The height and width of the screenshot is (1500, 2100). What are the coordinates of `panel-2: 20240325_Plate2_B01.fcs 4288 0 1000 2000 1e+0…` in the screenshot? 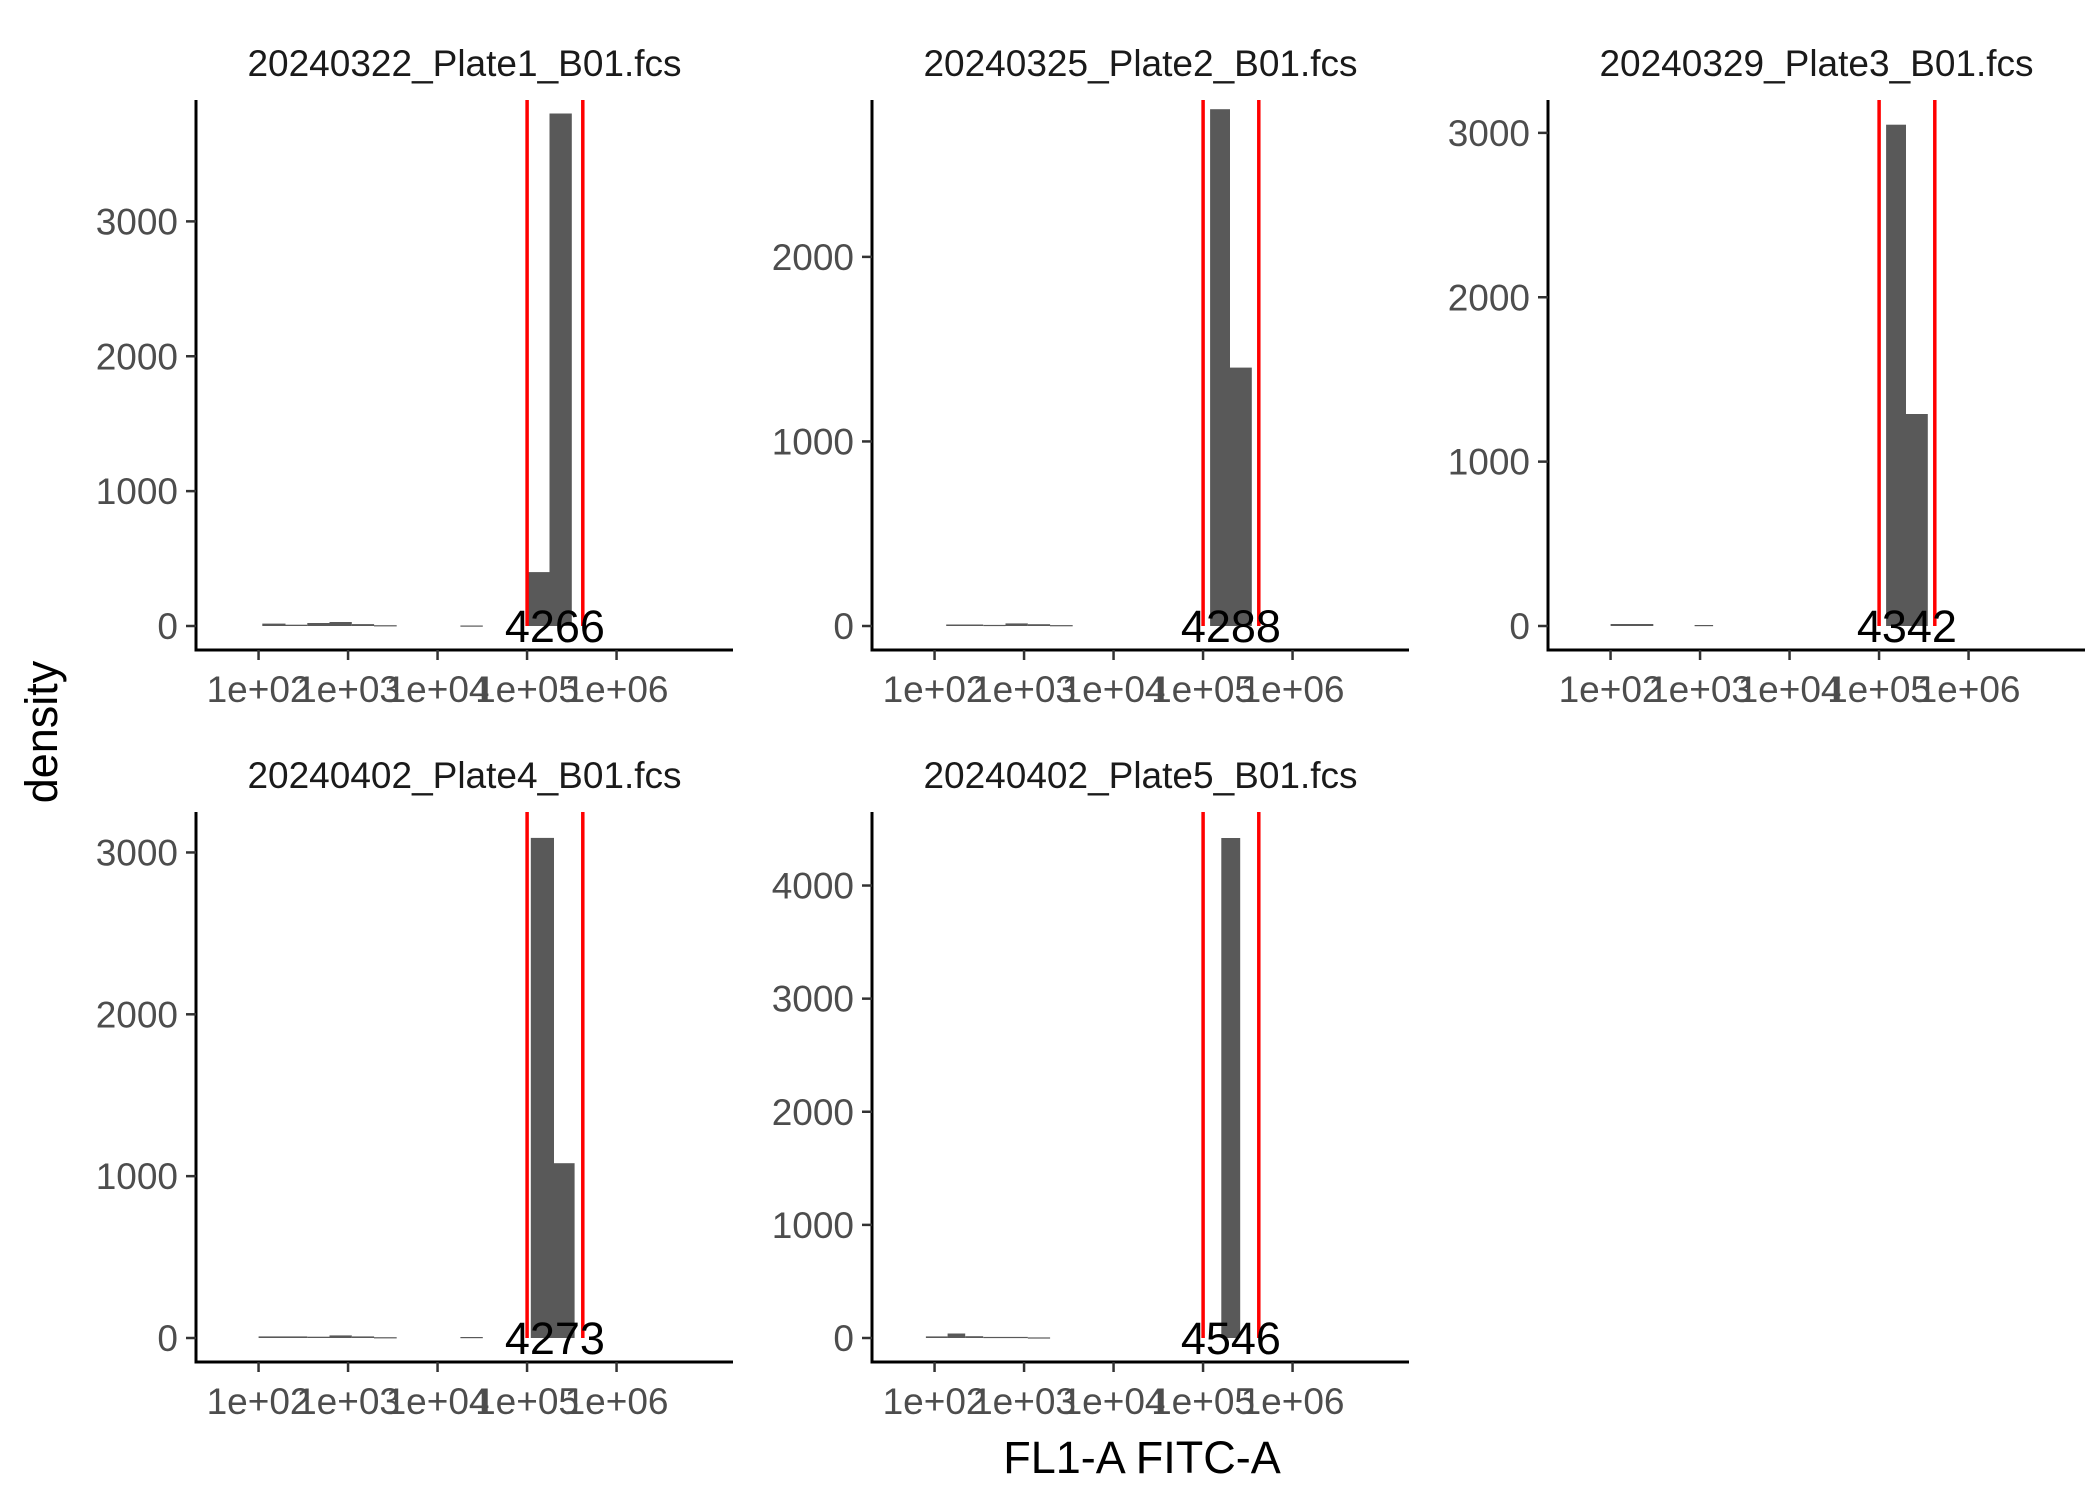 It's located at (1090, 376).